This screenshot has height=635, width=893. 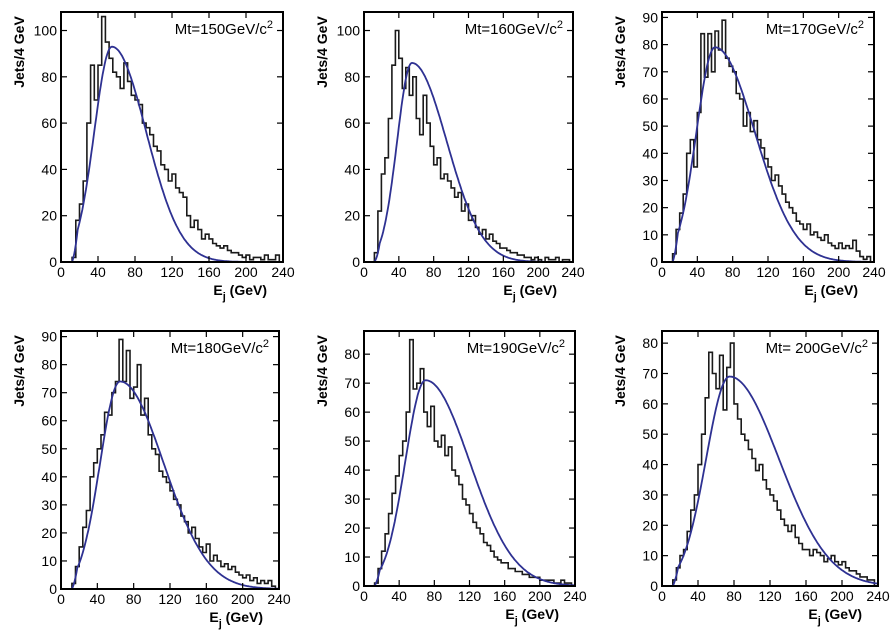 I want to click on panel-title-main: Mt=180GeV/c, so click(x=217, y=348).